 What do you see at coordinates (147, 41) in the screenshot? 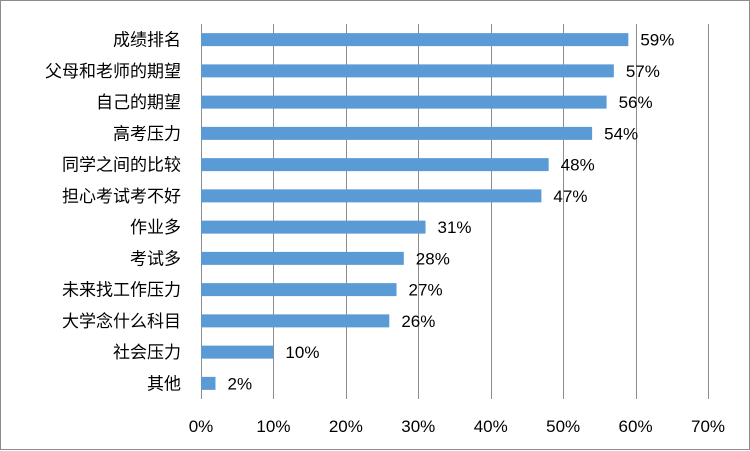
I see `category-label: 成绩排名` at bounding box center [147, 41].